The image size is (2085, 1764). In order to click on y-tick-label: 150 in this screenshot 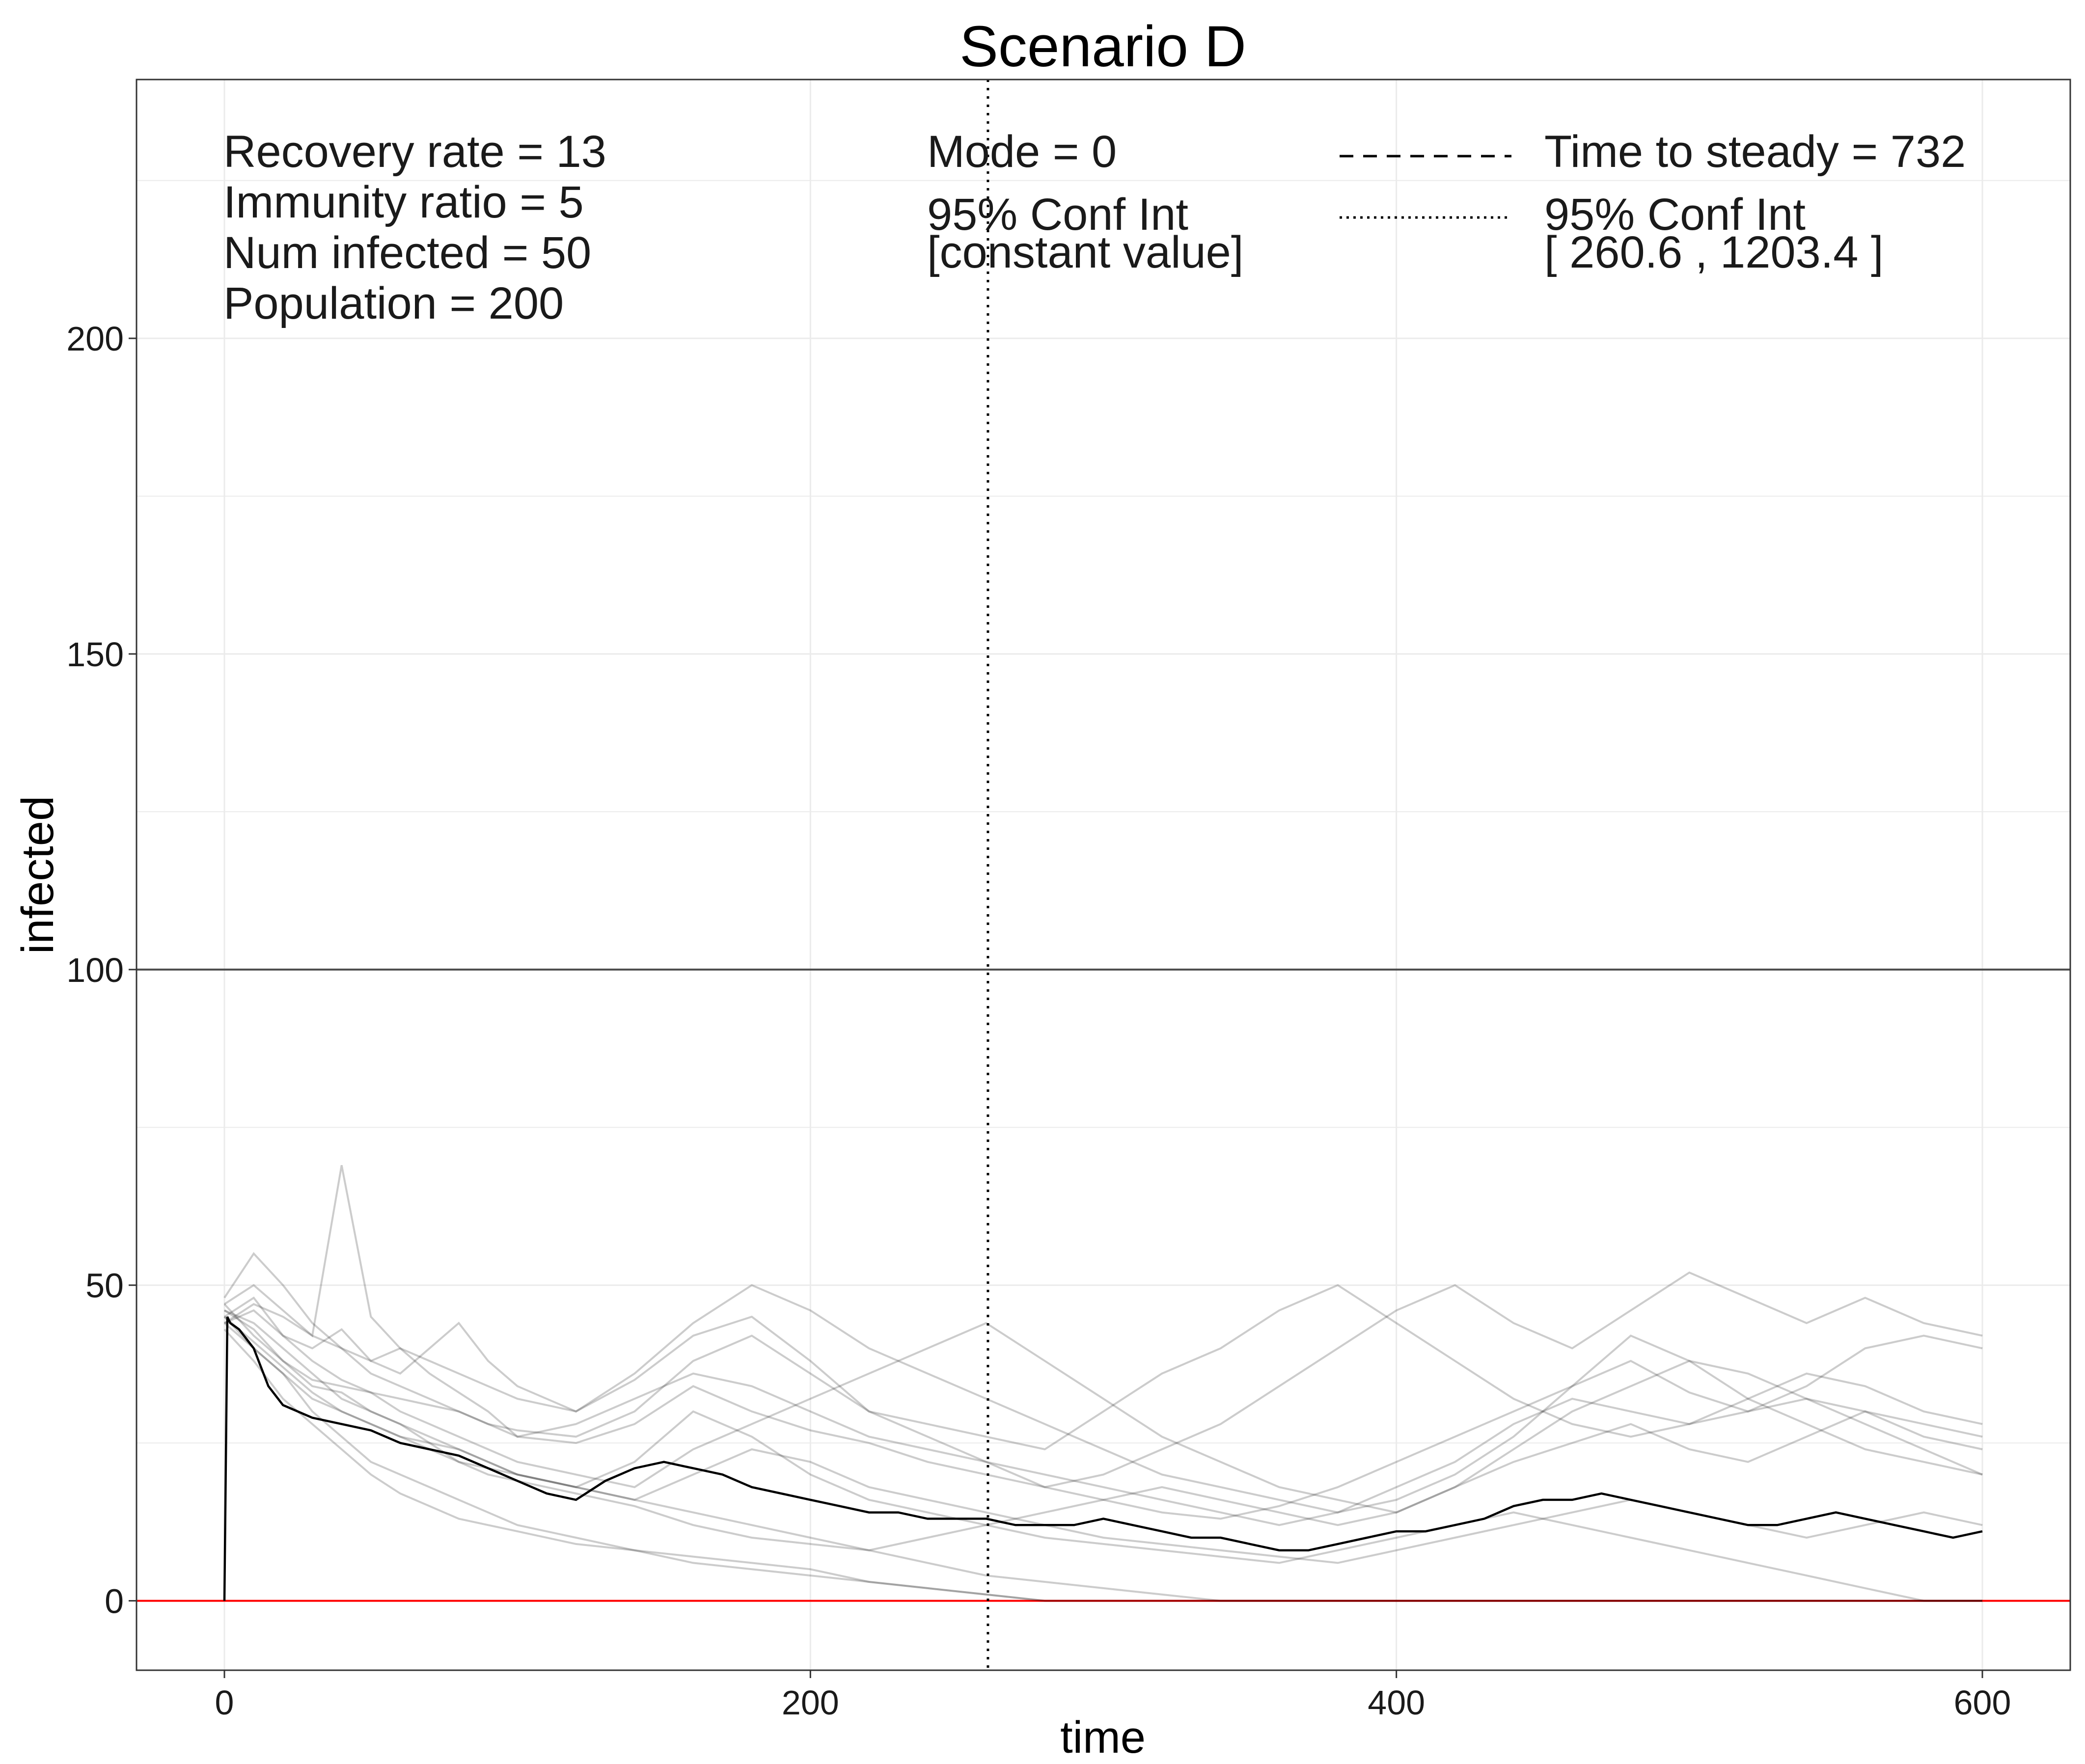, I will do `click(95, 654)`.